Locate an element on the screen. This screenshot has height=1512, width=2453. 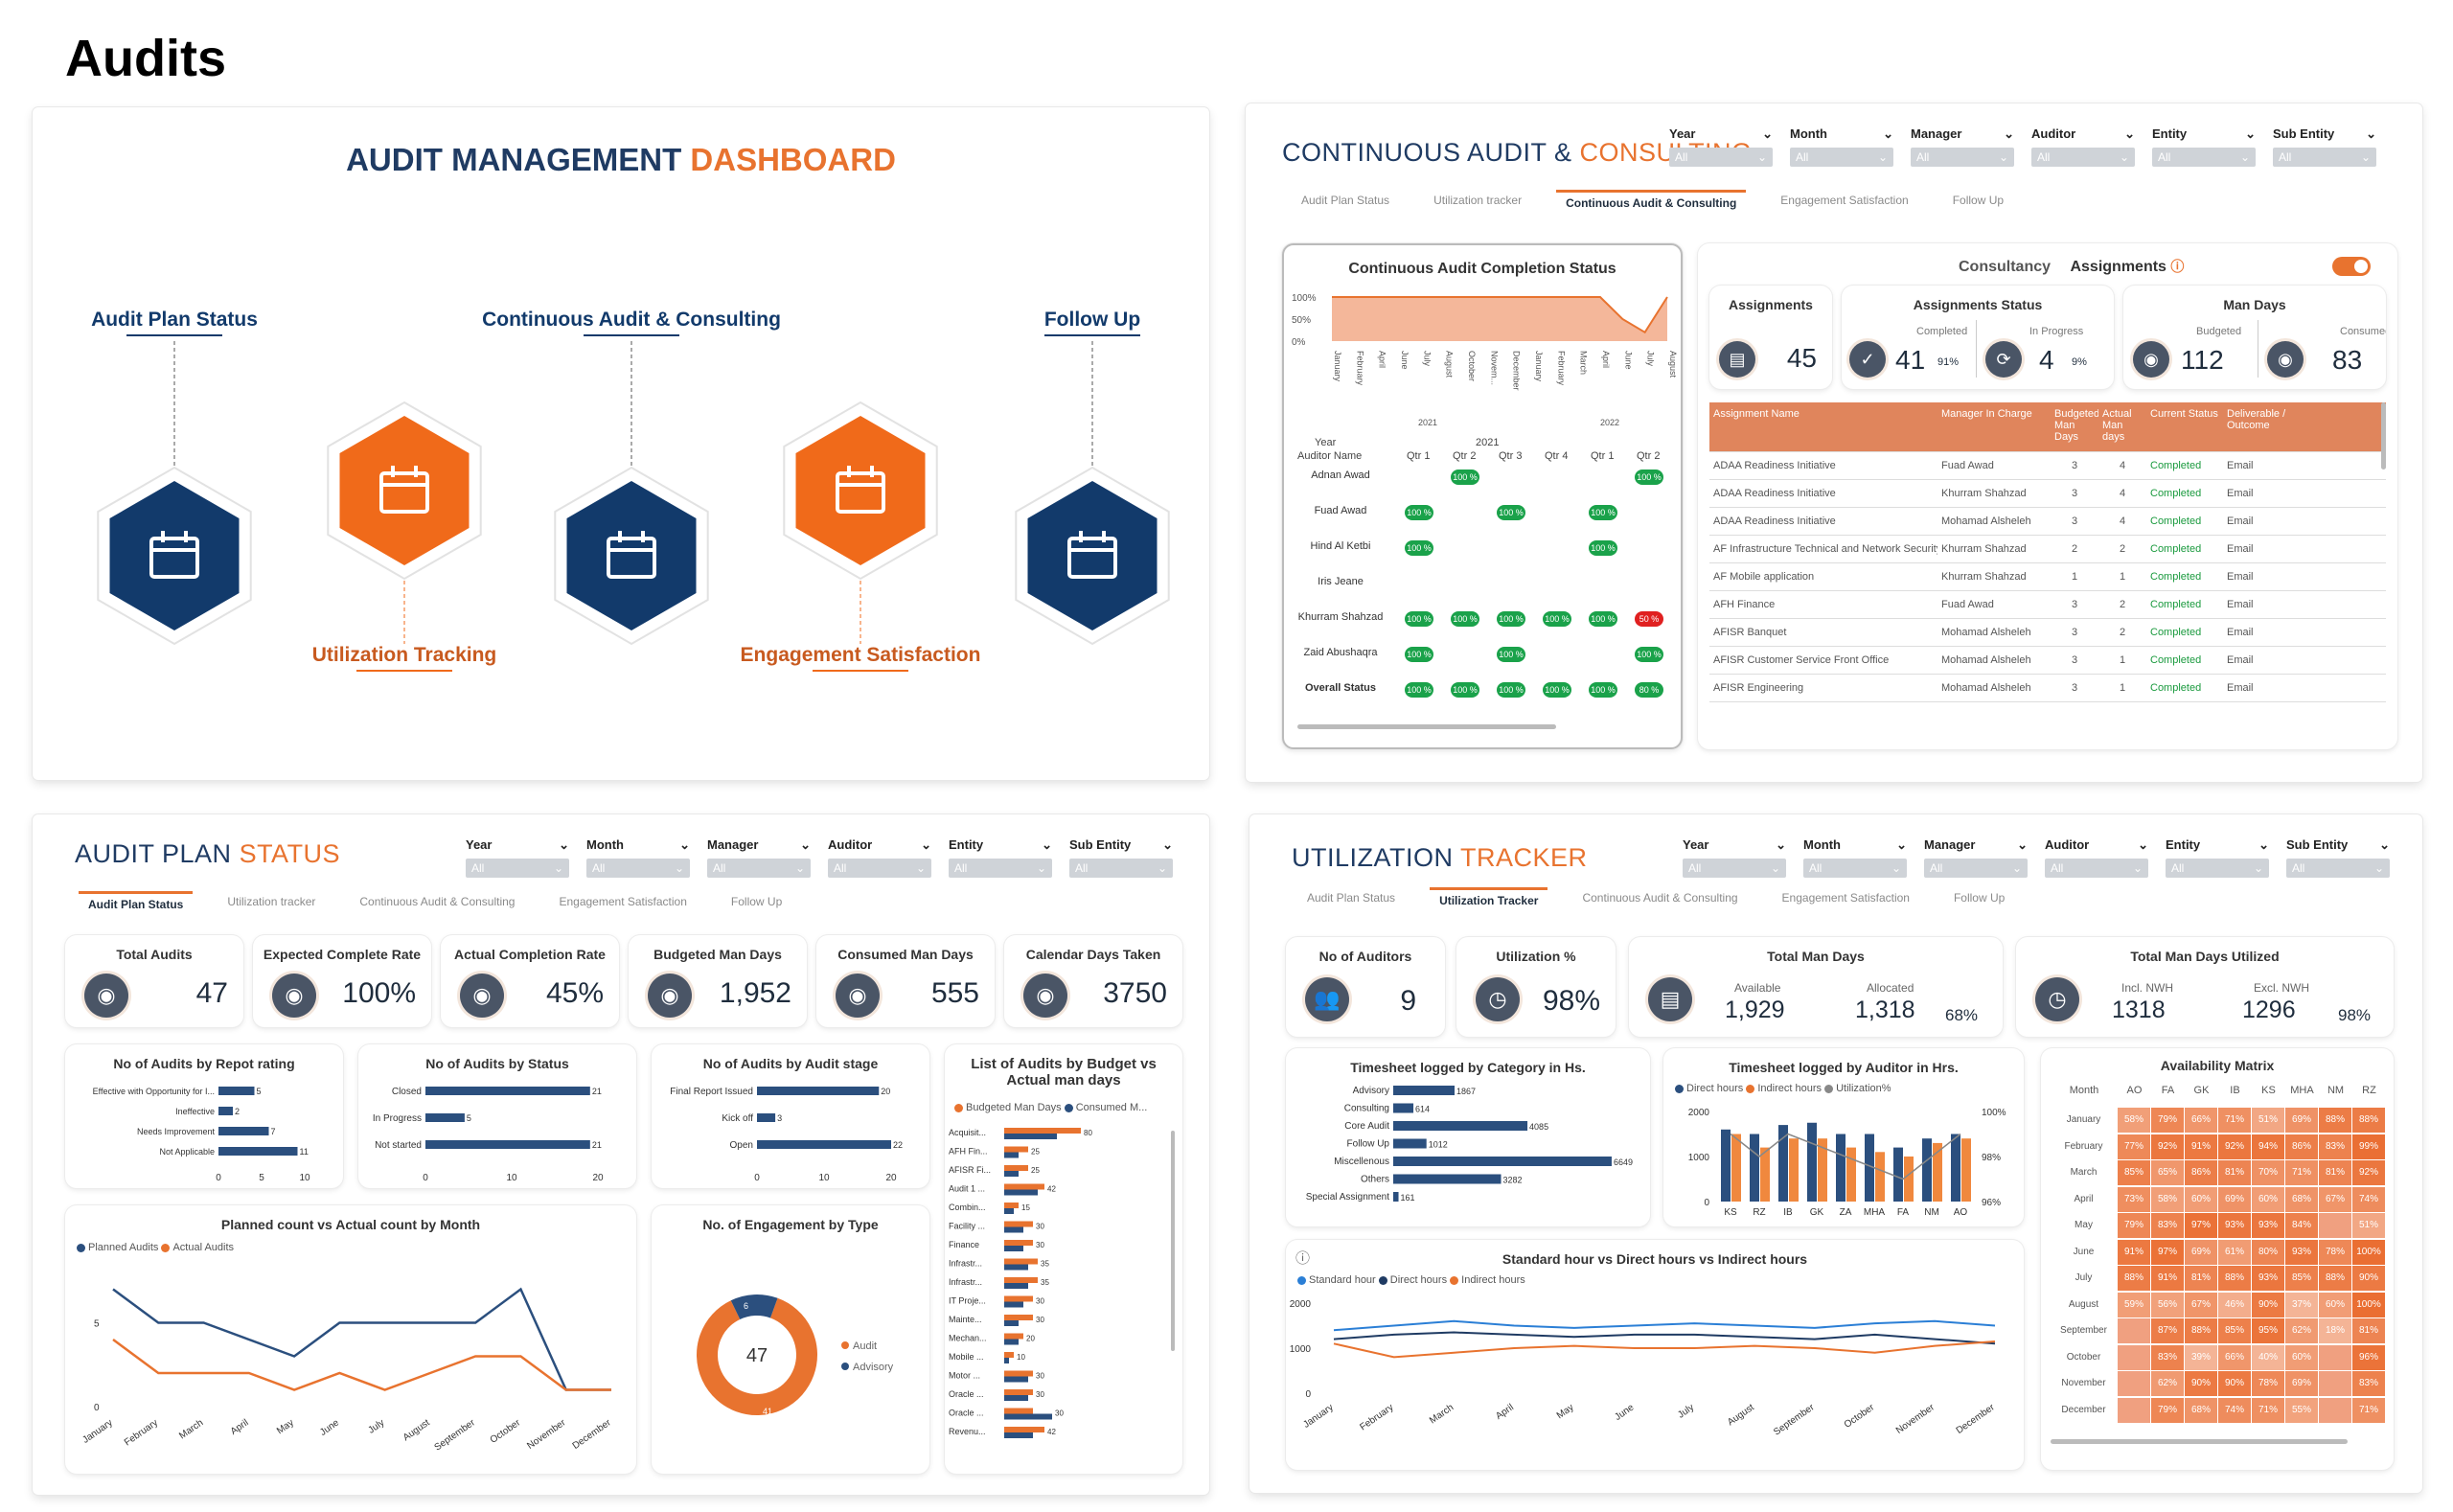
bar-consumed is located at coordinates (1016, 1267).